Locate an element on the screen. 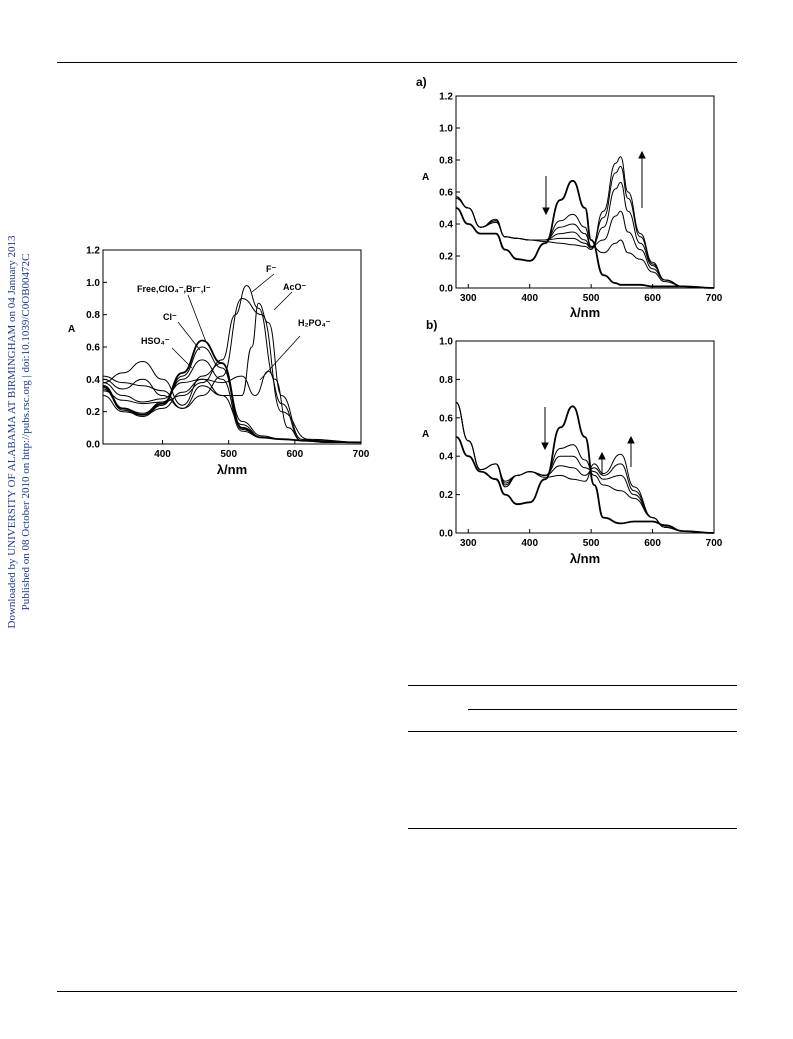 This screenshot has height=1039, width=793. chart1-xtick-label: 500 is located at coordinates (228, 454).